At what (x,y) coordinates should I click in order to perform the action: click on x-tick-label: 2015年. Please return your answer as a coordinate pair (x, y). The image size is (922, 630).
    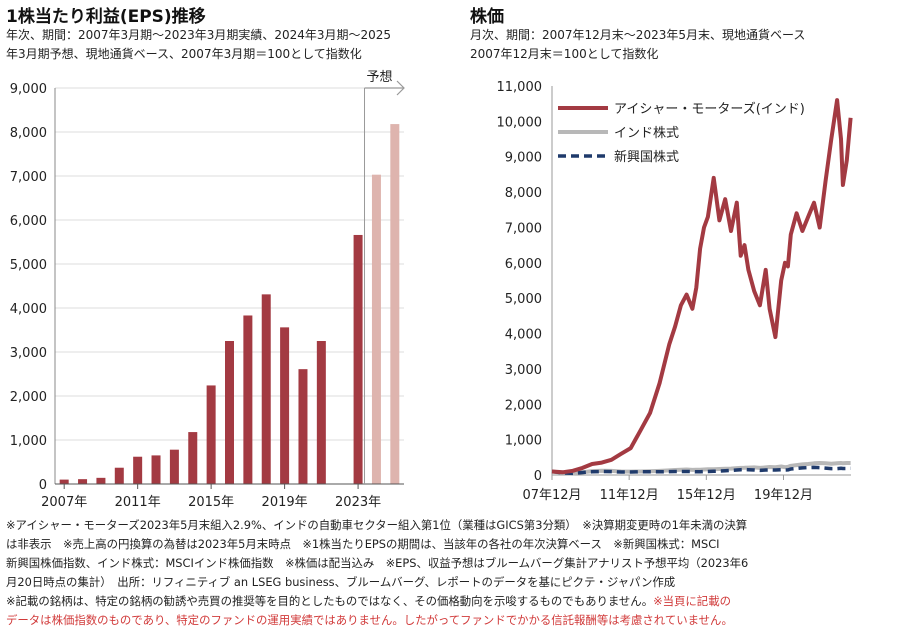
    Looking at the image, I should click on (211, 502).